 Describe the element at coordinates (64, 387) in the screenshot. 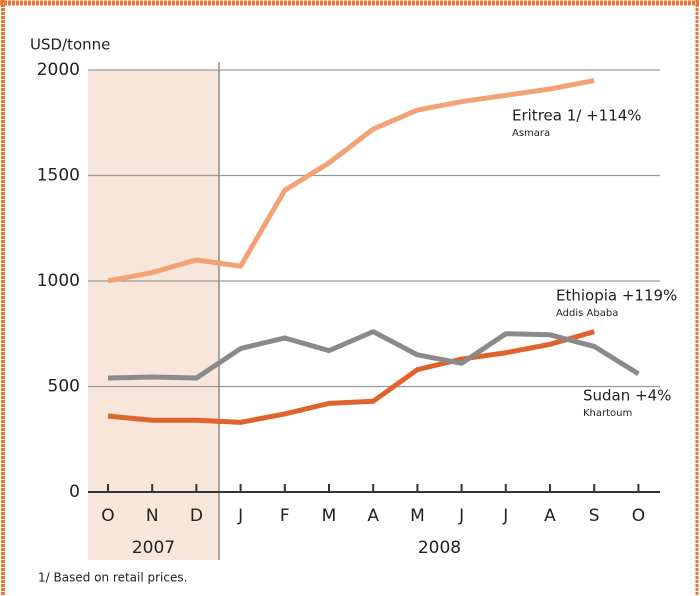

I see `y-tick-label: 500` at that location.